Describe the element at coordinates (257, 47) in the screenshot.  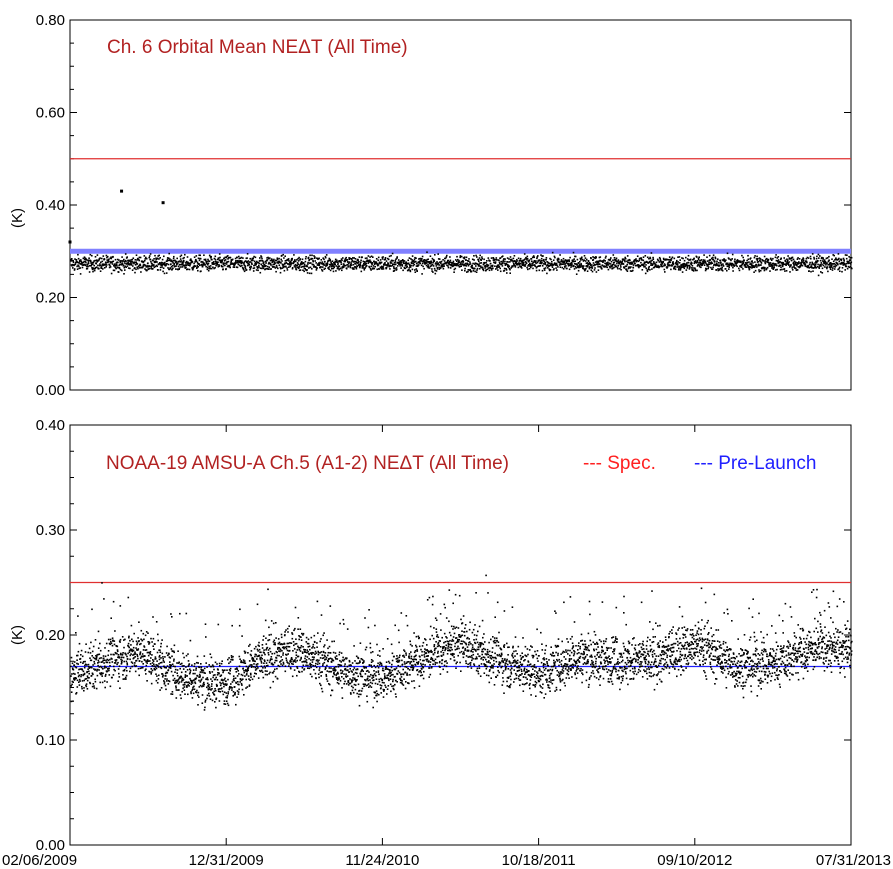
I see `top-chart-title: Ch. 6 Orbital Mean NEΔT (All Time)` at that location.